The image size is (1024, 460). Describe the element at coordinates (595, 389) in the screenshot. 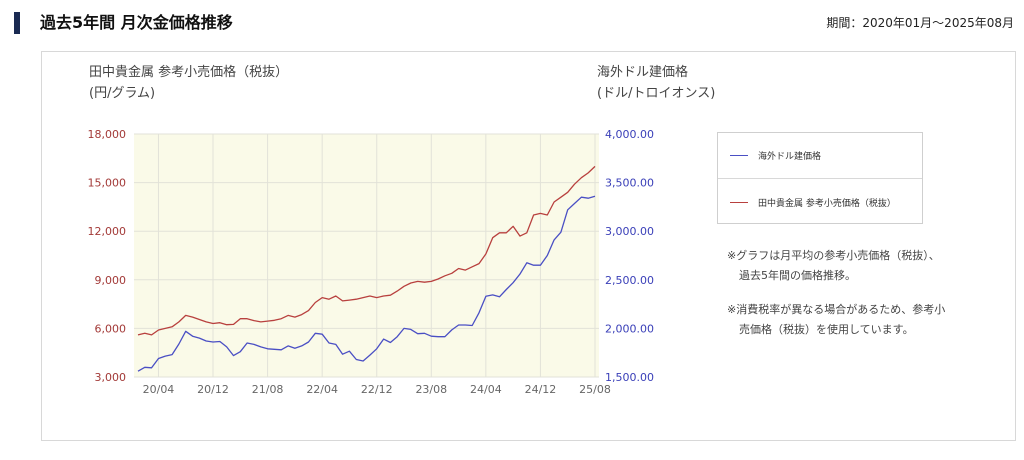

I see `x-tick-label: 25/08` at that location.